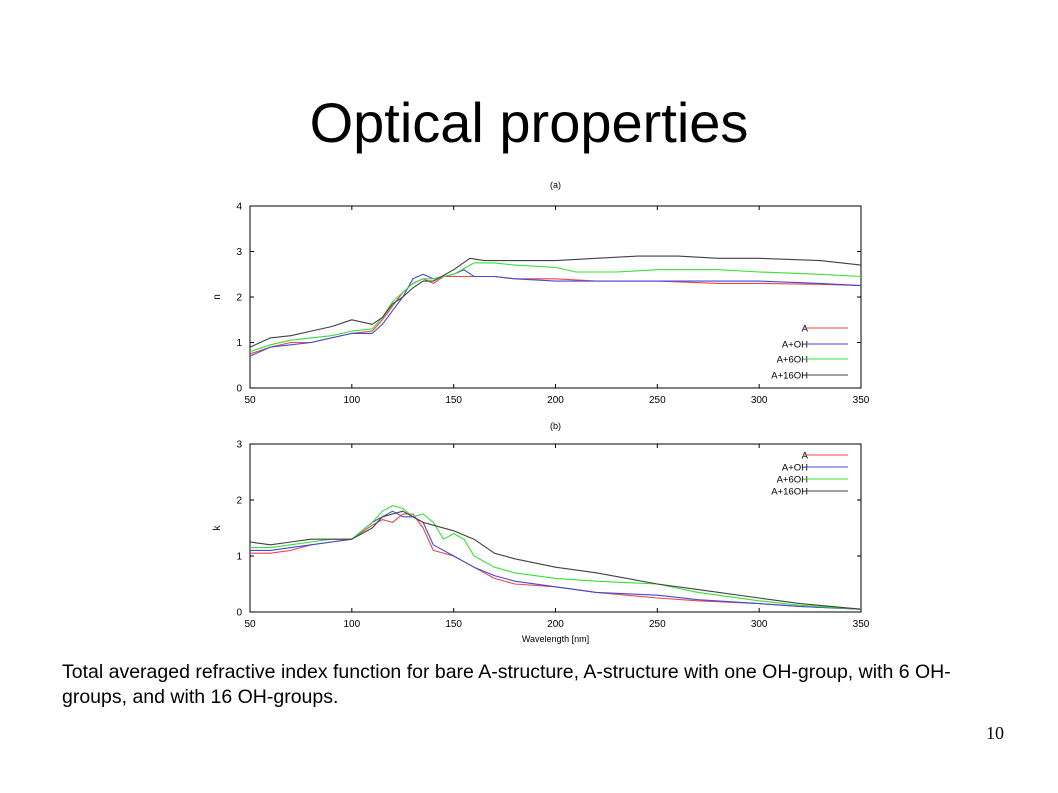 This screenshot has height=793, width=1058. I want to click on plot-frame, so click(555, 297).